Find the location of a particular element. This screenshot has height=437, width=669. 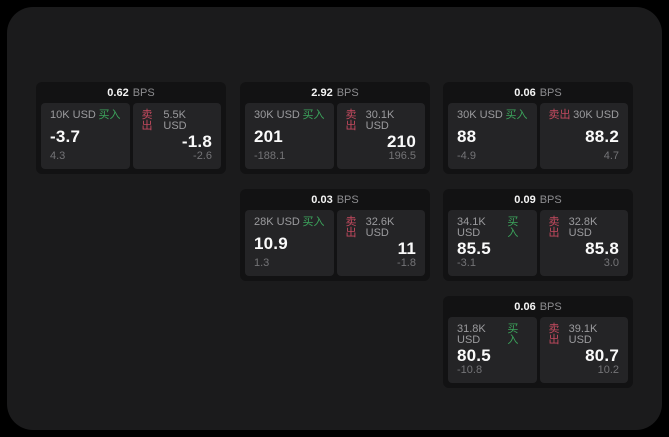

buy-quote-tile: 30K USD 买入 88 -4.9 is located at coordinates (492, 136).